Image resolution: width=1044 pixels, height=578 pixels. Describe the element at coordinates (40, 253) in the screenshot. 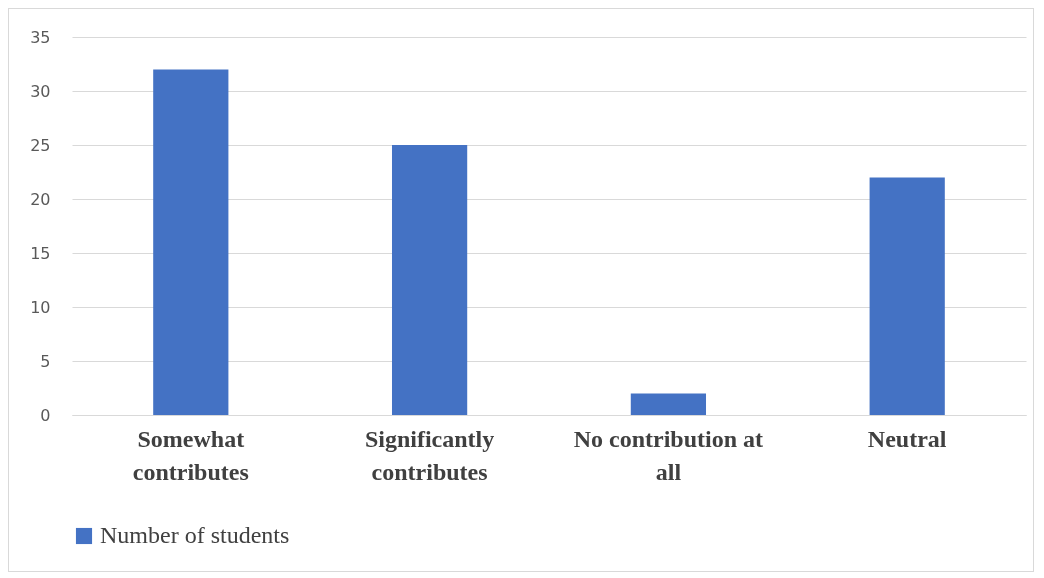

I see `y-tick-label: 15` at that location.